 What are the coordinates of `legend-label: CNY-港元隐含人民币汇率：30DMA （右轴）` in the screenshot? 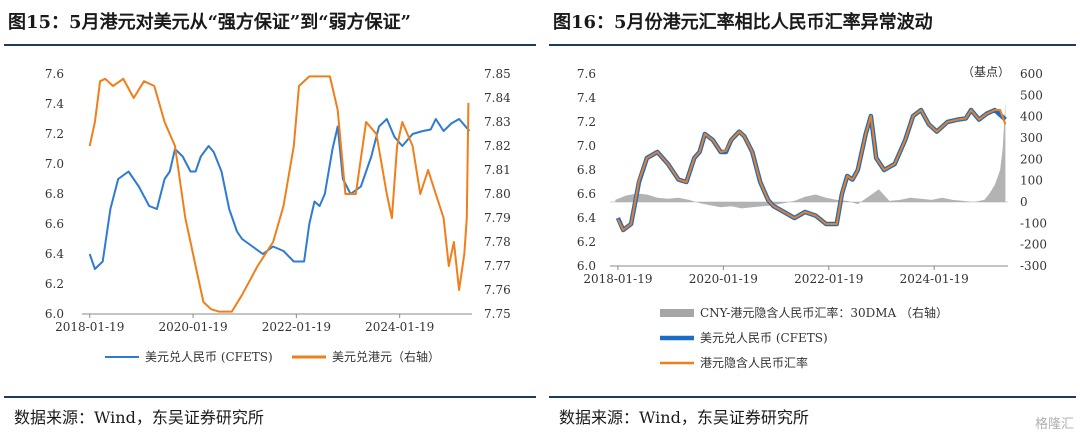 It's located at (824, 312).